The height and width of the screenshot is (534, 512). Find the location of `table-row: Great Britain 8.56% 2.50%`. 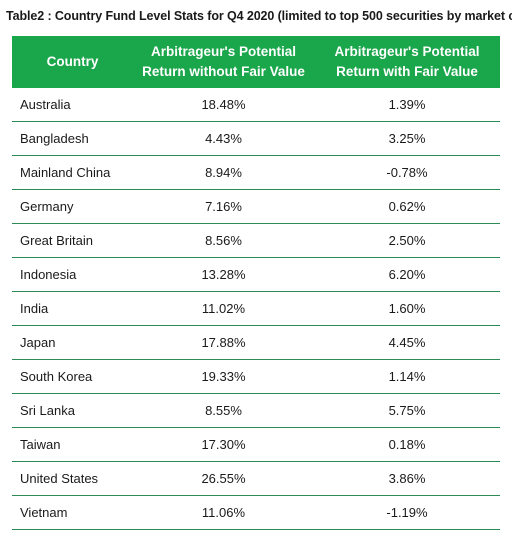

table-row: Great Britain 8.56% 2.50% is located at coordinates (256, 240).